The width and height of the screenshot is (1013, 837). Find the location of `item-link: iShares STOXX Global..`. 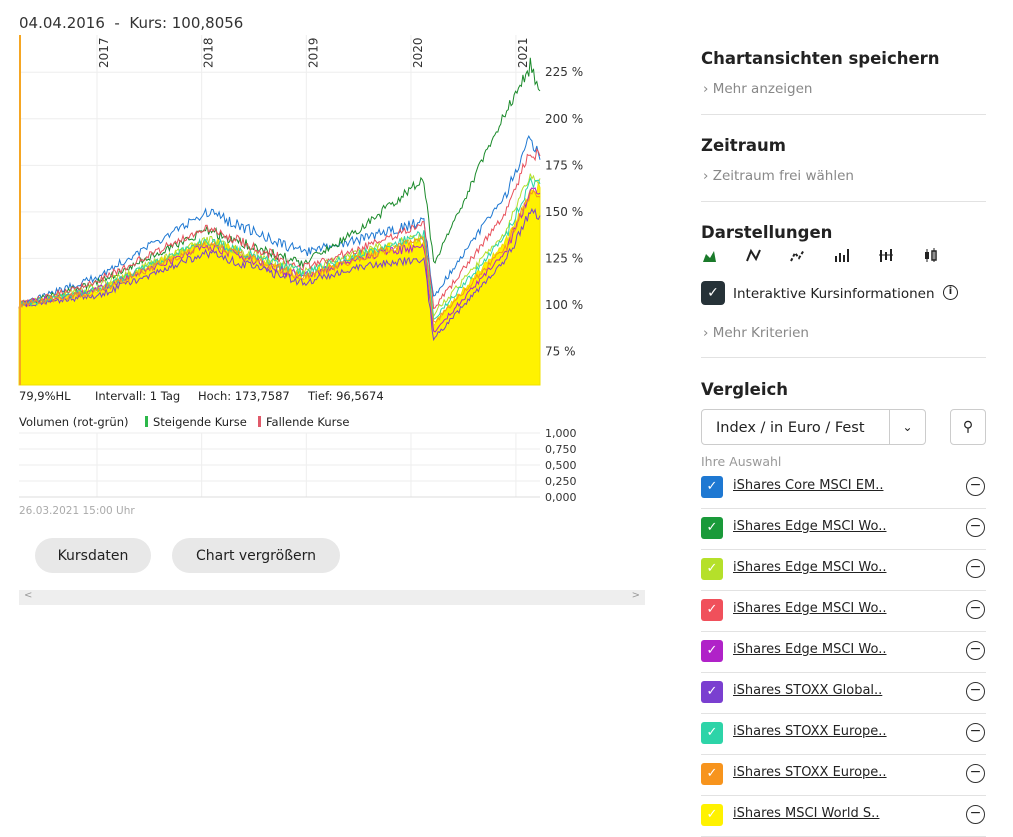

item-link: iShares STOXX Global.. is located at coordinates (808, 690).